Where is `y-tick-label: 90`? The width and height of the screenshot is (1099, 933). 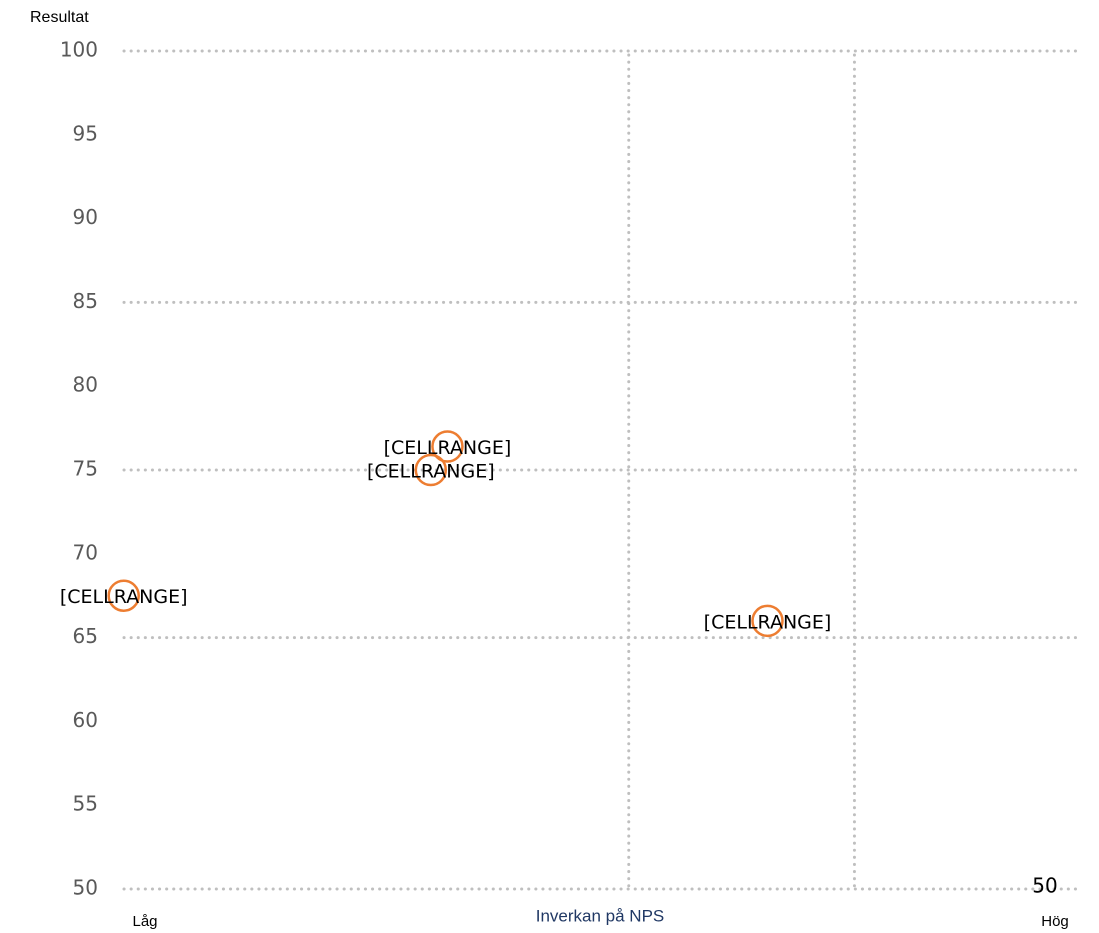 y-tick-label: 90 is located at coordinates (85, 217).